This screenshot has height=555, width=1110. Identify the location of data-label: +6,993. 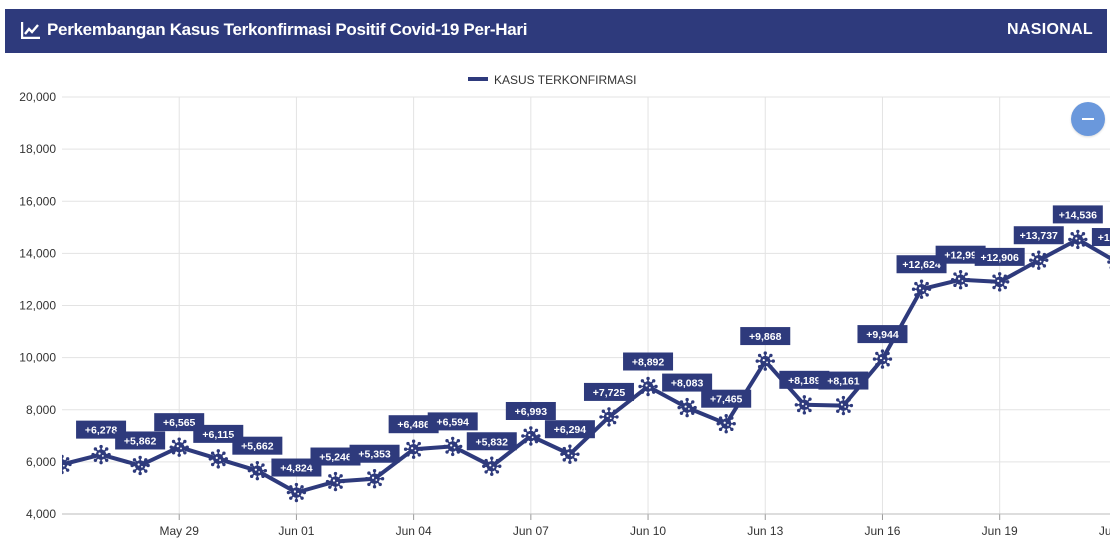
(531, 412).